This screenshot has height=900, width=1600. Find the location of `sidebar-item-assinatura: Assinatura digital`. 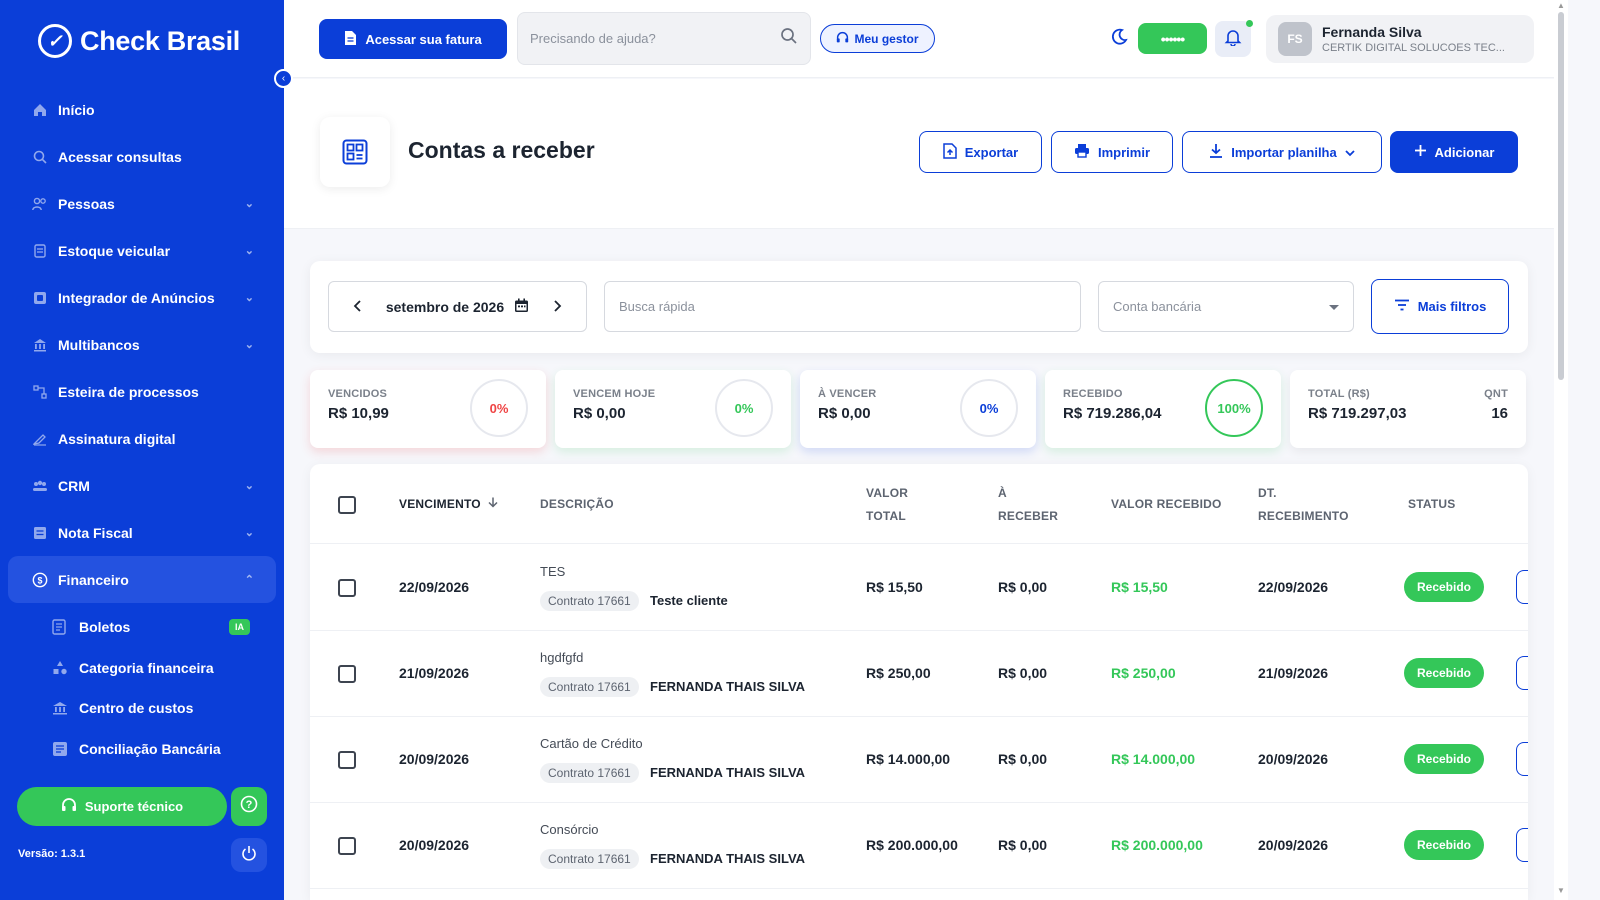

sidebar-item-assinatura: Assinatura digital is located at coordinates (142, 438).